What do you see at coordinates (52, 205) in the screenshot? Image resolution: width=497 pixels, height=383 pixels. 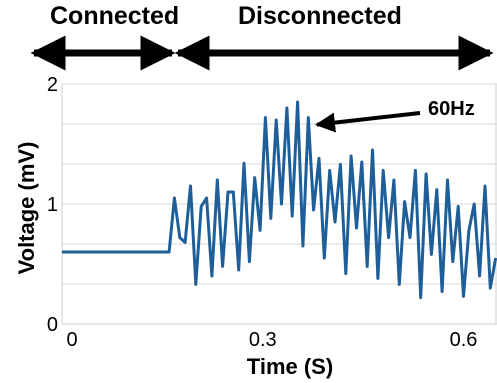 I see `y-tick-label: 1` at bounding box center [52, 205].